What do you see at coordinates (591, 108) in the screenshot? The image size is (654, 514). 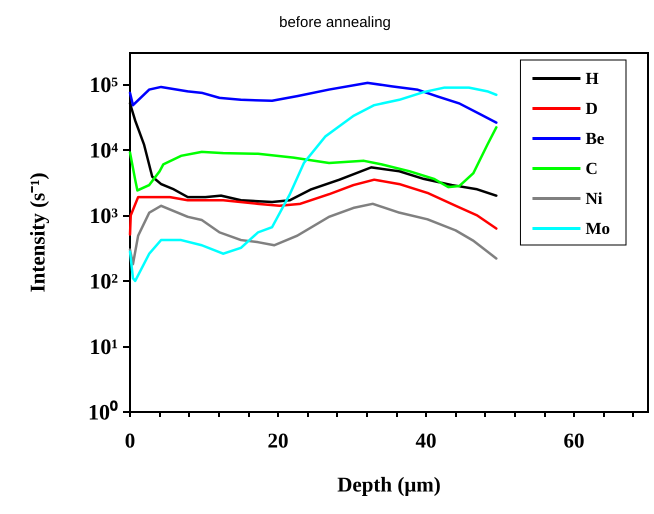 I see `legend-label: D` at bounding box center [591, 108].